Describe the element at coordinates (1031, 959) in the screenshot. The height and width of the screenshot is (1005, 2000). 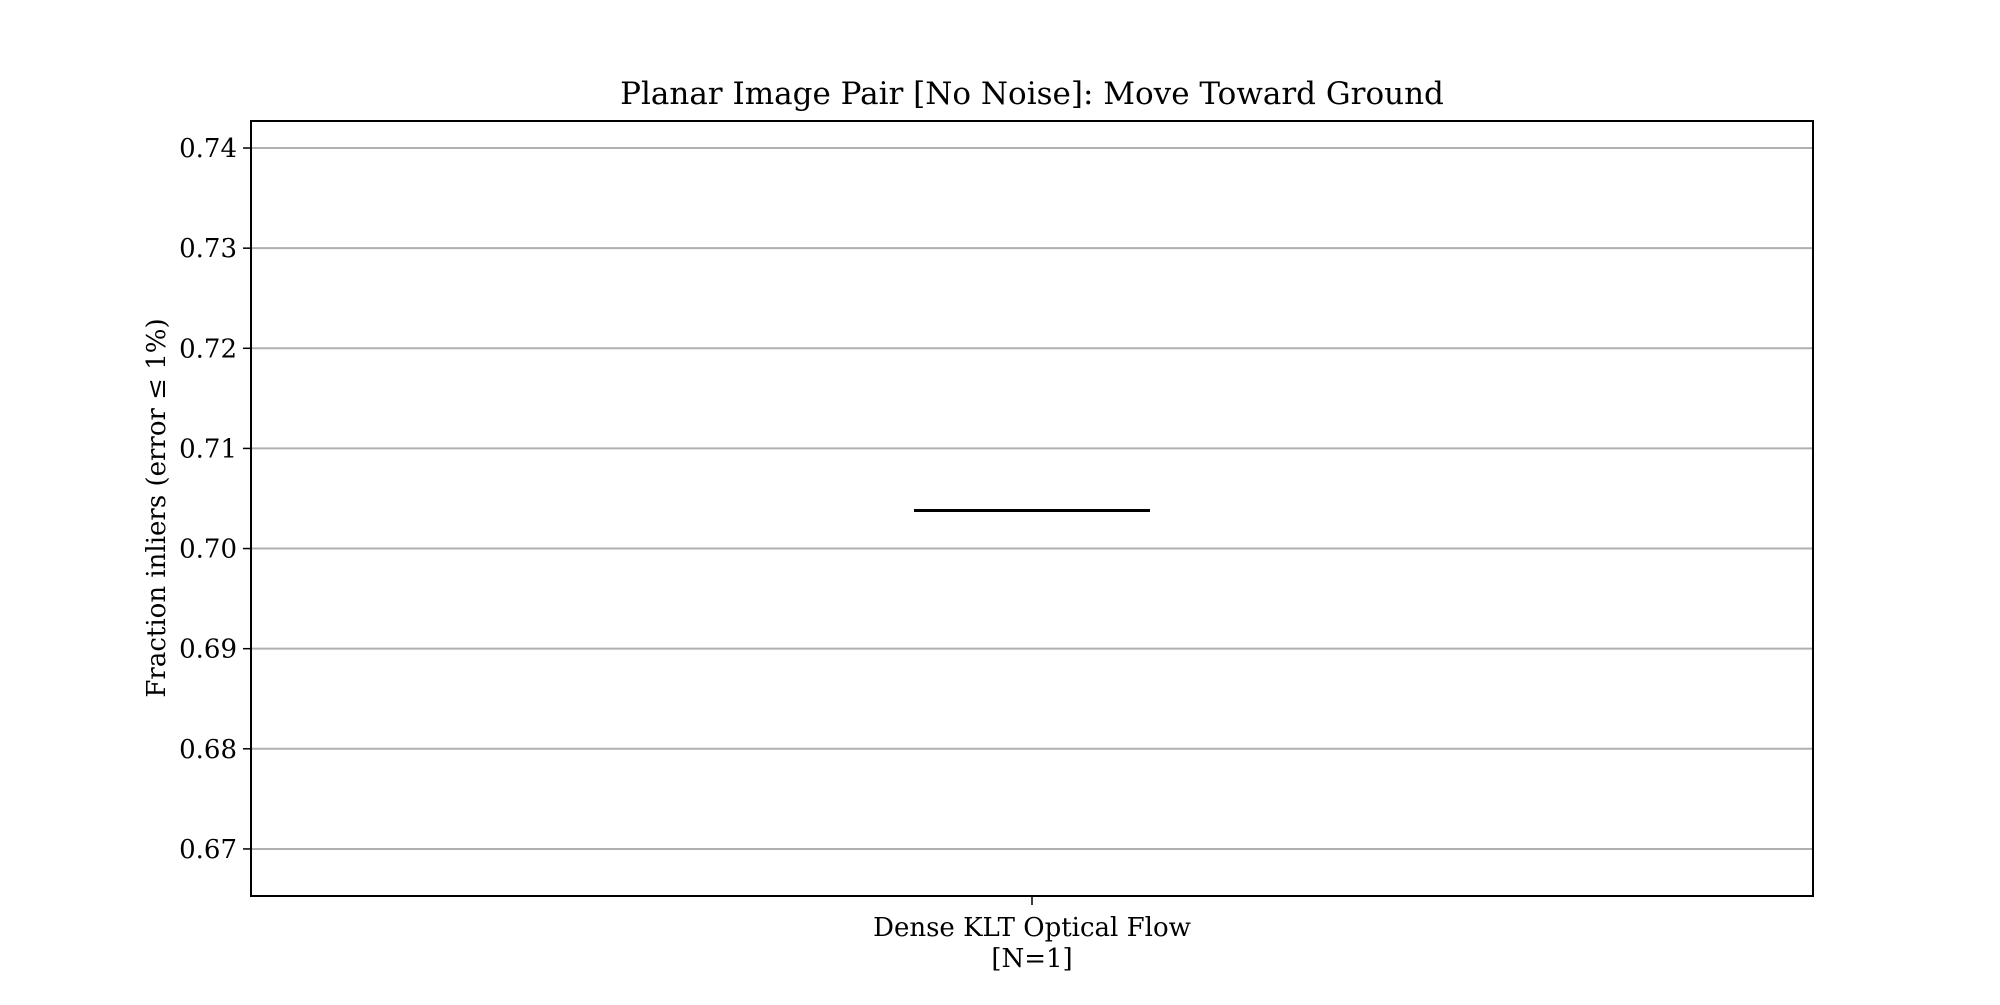
I see `x-tick-sublabel: [N=1]` at that location.